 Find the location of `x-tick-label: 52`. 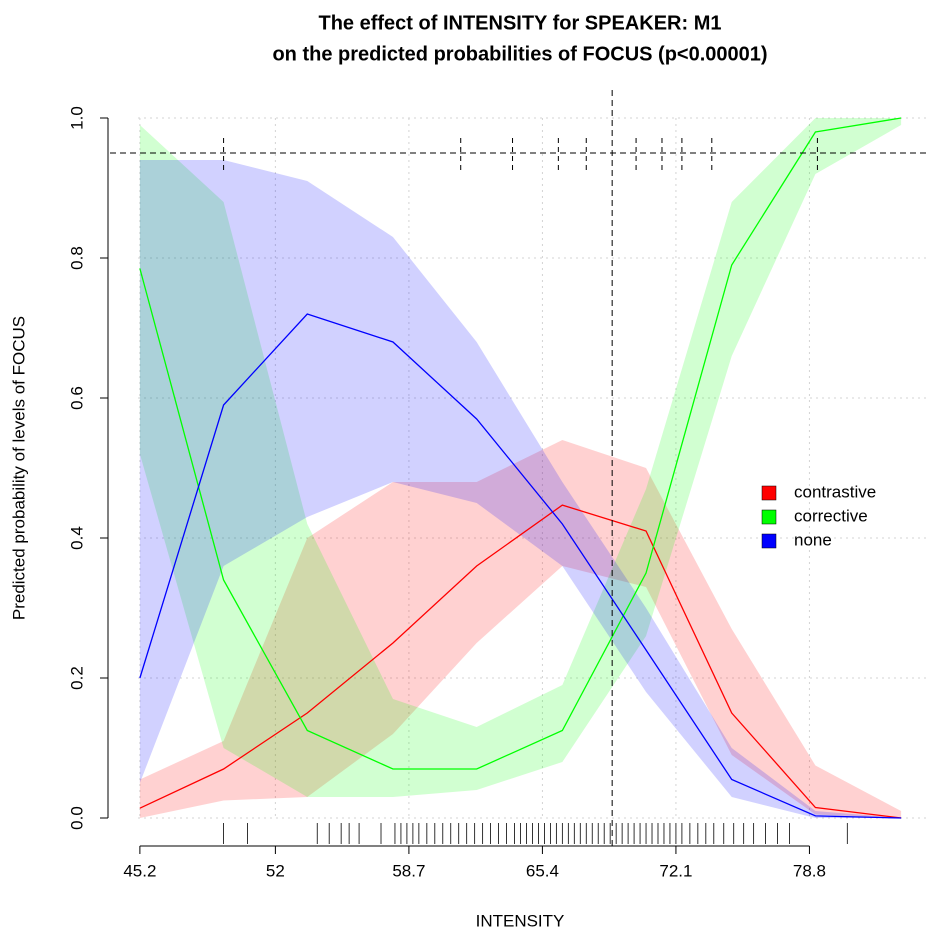

x-tick-label: 52 is located at coordinates (275, 870).